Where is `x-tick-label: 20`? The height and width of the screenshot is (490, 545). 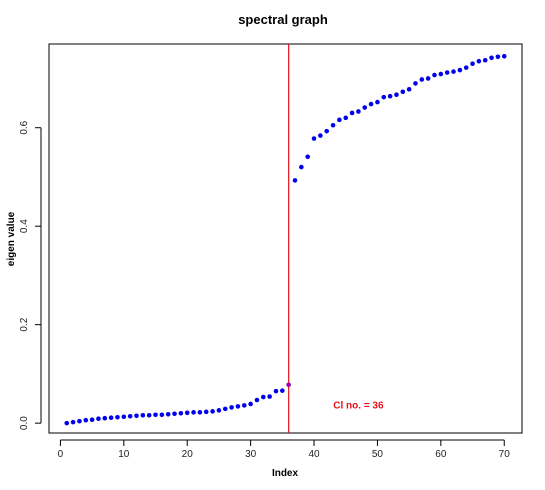 x-tick-label: 20 is located at coordinates (188, 454).